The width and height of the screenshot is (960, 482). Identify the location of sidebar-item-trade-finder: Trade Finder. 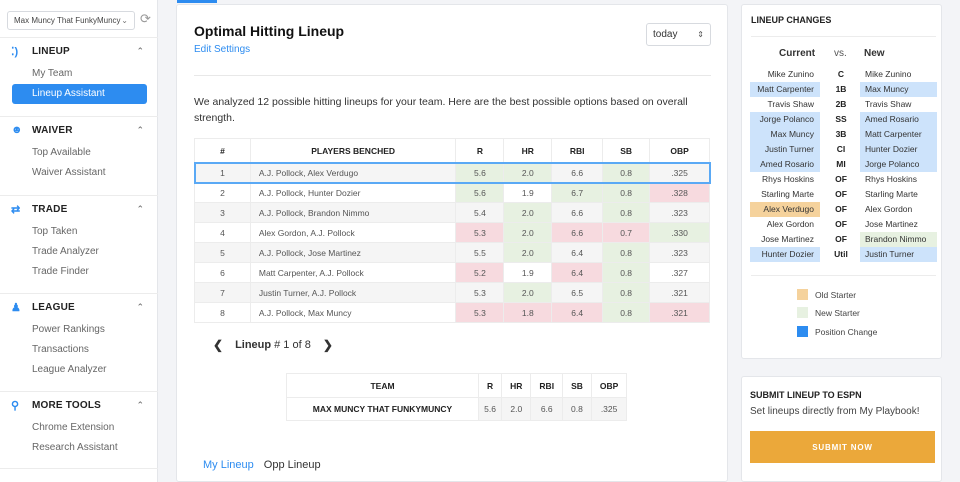
(60, 271).